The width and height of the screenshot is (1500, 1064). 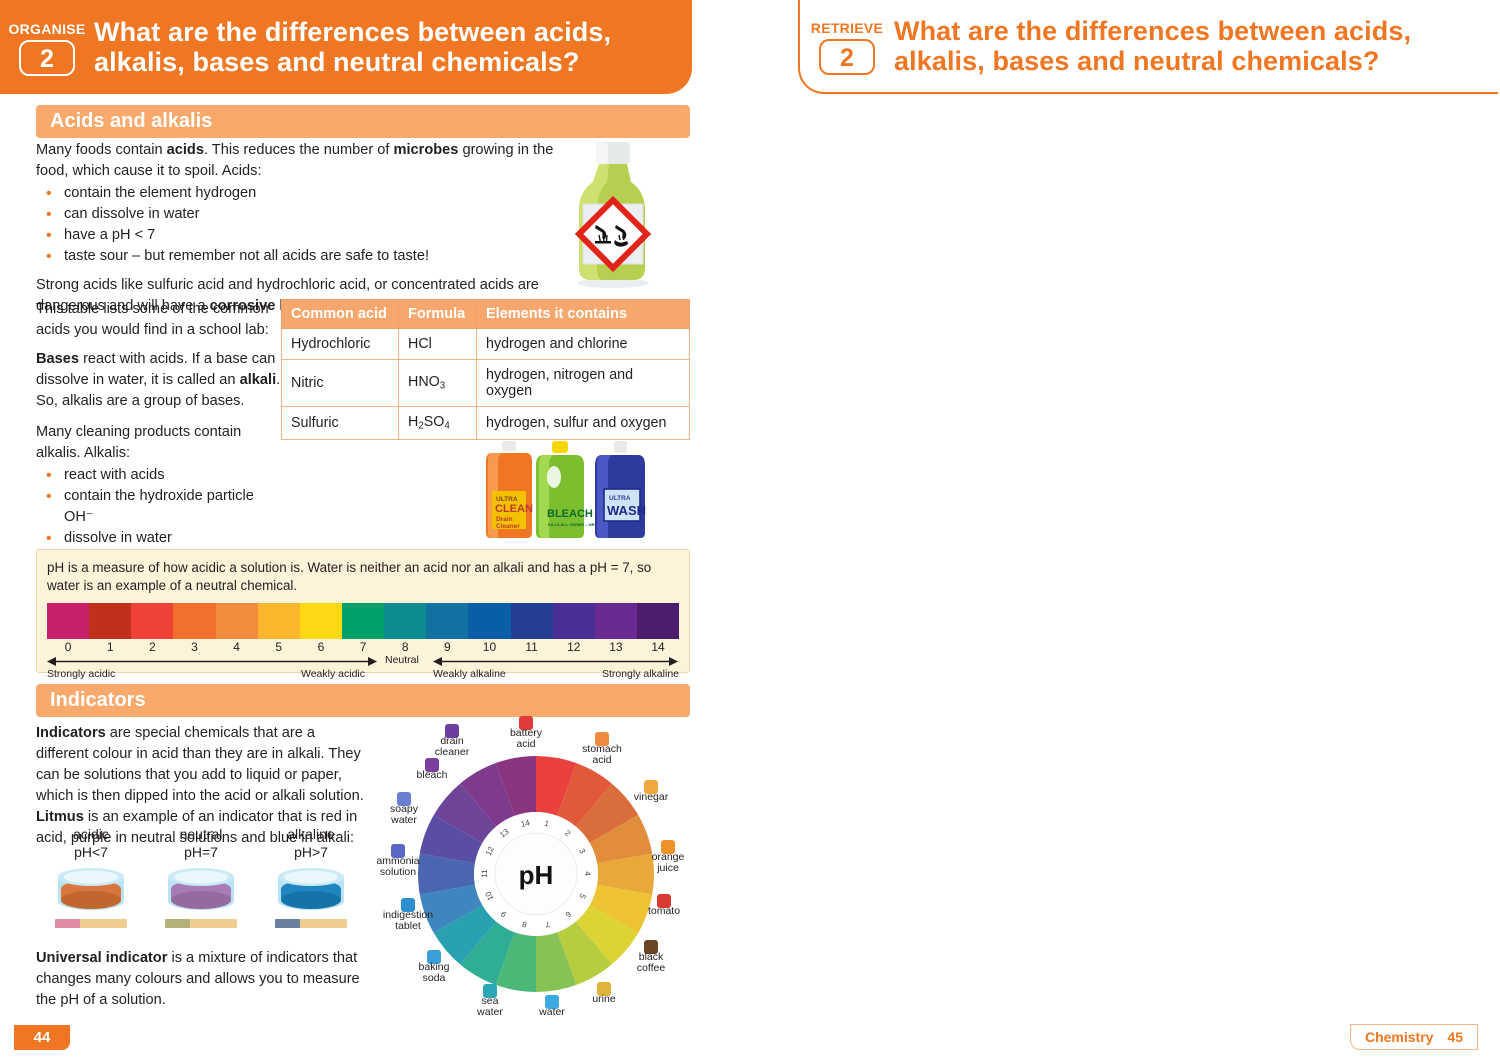 I want to click on petri-dish-acidic-icon, so click(x=91, y=889).